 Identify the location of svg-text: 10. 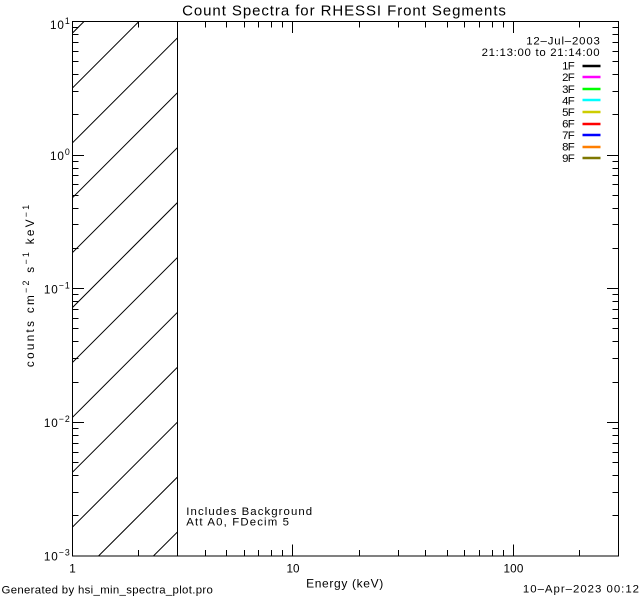
(293, 569).